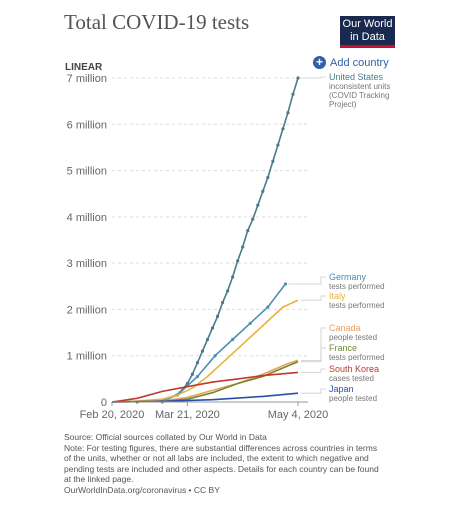  I want to click on y-tick-label: 2 million, so click(87, 310).